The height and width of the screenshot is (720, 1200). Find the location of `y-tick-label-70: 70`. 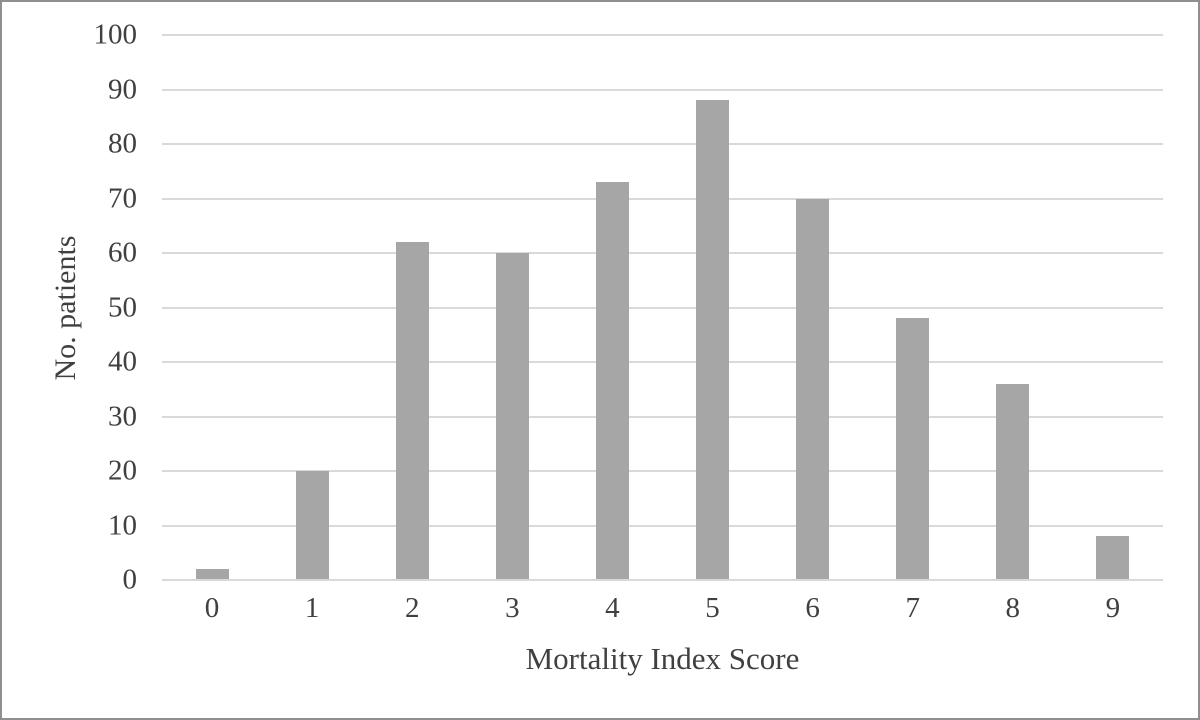

y-tick-label-70: 70 is located at coordinates (122, 198).